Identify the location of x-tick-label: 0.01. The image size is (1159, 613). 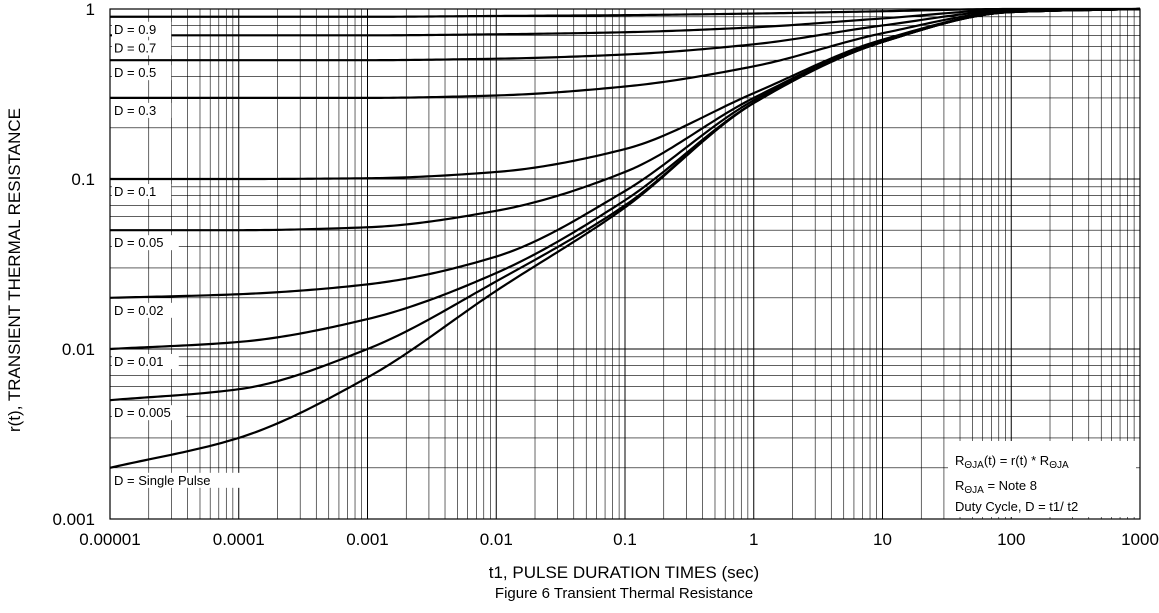
(496, 539).